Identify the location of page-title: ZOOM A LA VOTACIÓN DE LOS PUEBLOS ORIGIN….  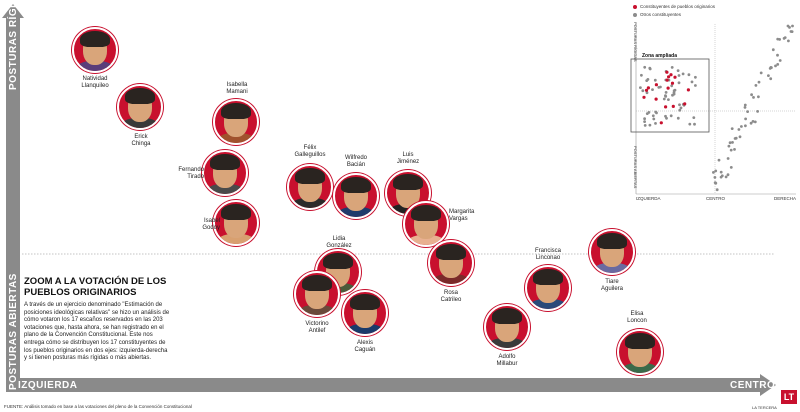
(95, 287).